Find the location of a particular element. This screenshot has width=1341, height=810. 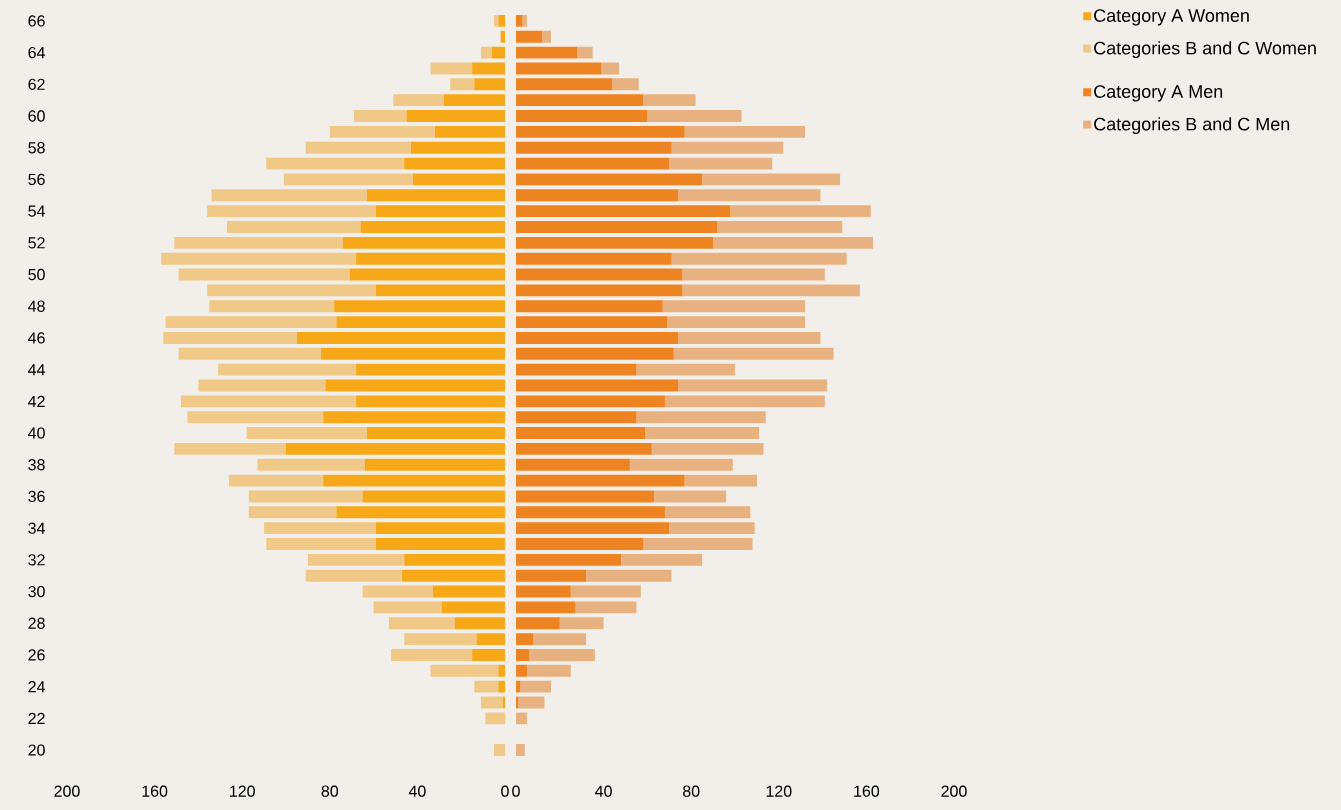

legend-label: Category A Men is located at coordinates (1158, 93).